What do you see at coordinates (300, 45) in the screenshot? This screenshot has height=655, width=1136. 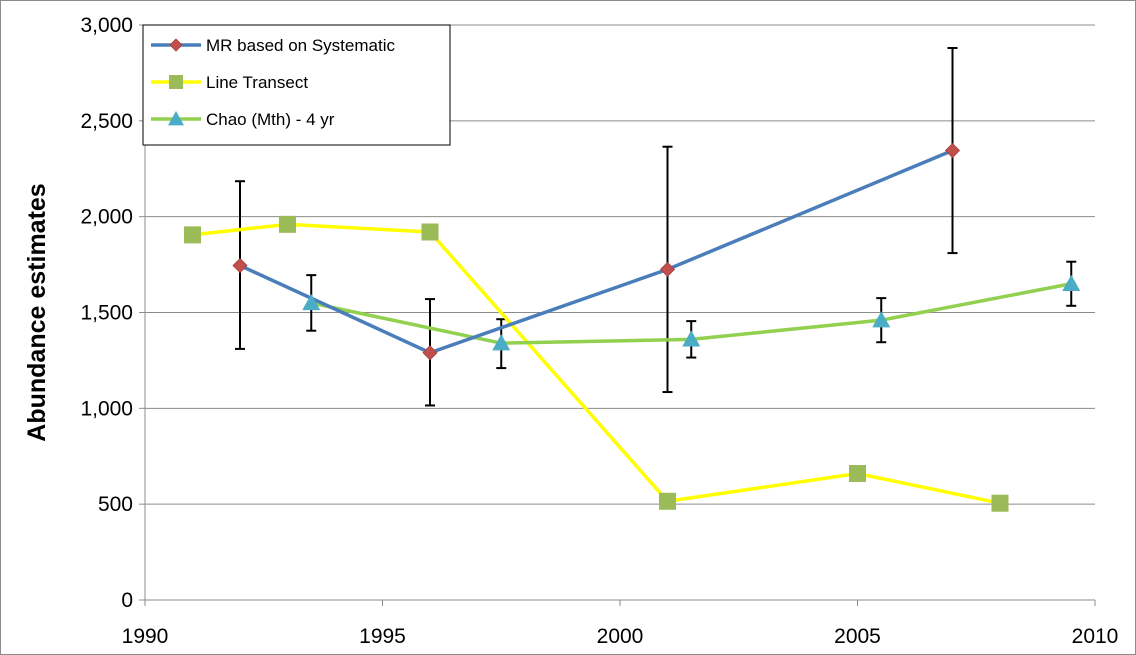 I see `legend-label: MR based on Systematic` at bounding box center [300, 45].